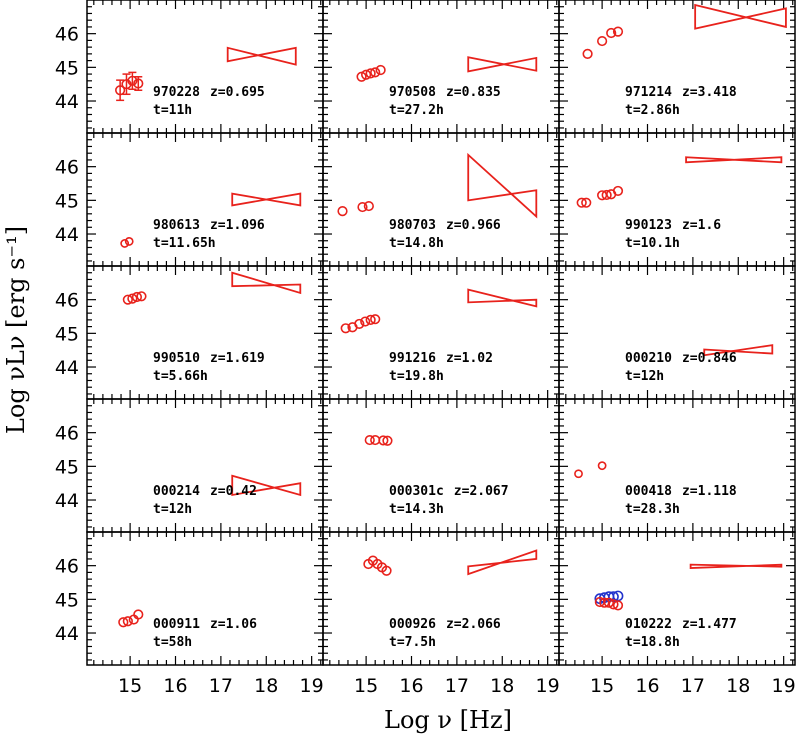 The height and width of the screenshot is (740, 809). Describe the element at coordinates (441, 614) in the screenshot. I see `panel-000926: 15 16 17 18 19 000926 z=2.066 t=7.5h` at that location.